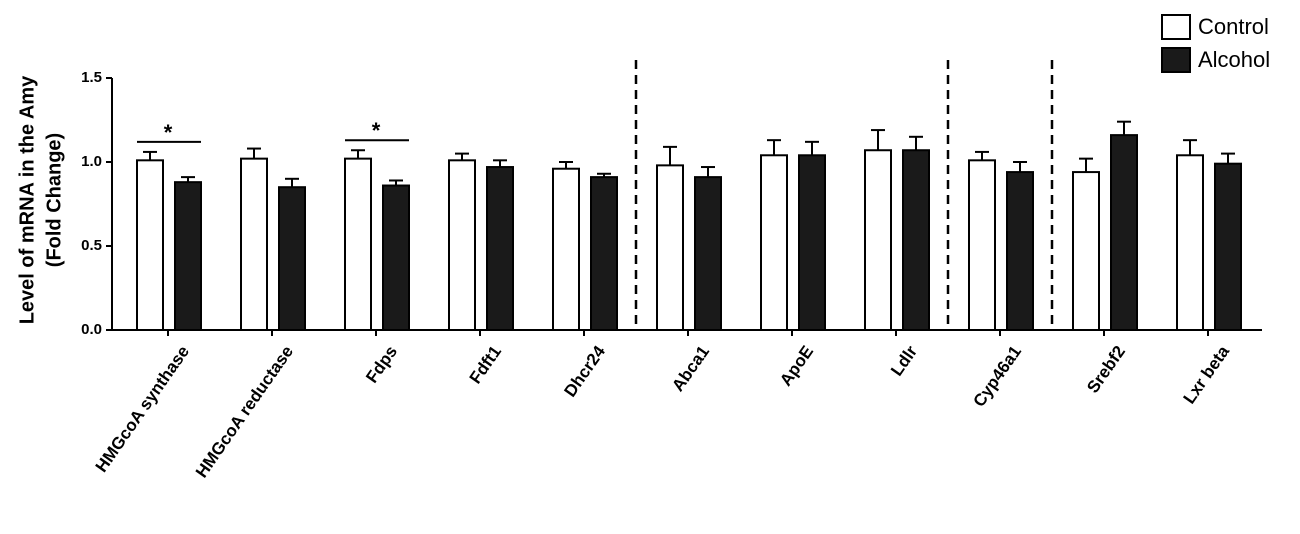  What do you see at coordinates (91, 77) in the screenshot?
I see `y-tick-label: 1.5` at bounding box center [91, 77].